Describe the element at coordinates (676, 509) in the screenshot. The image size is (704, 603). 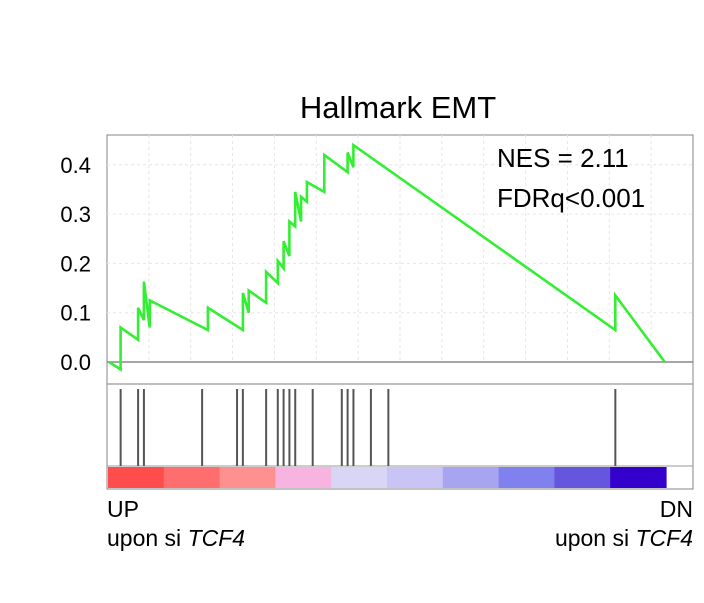
I see `right-label-line1: DN` at that location.